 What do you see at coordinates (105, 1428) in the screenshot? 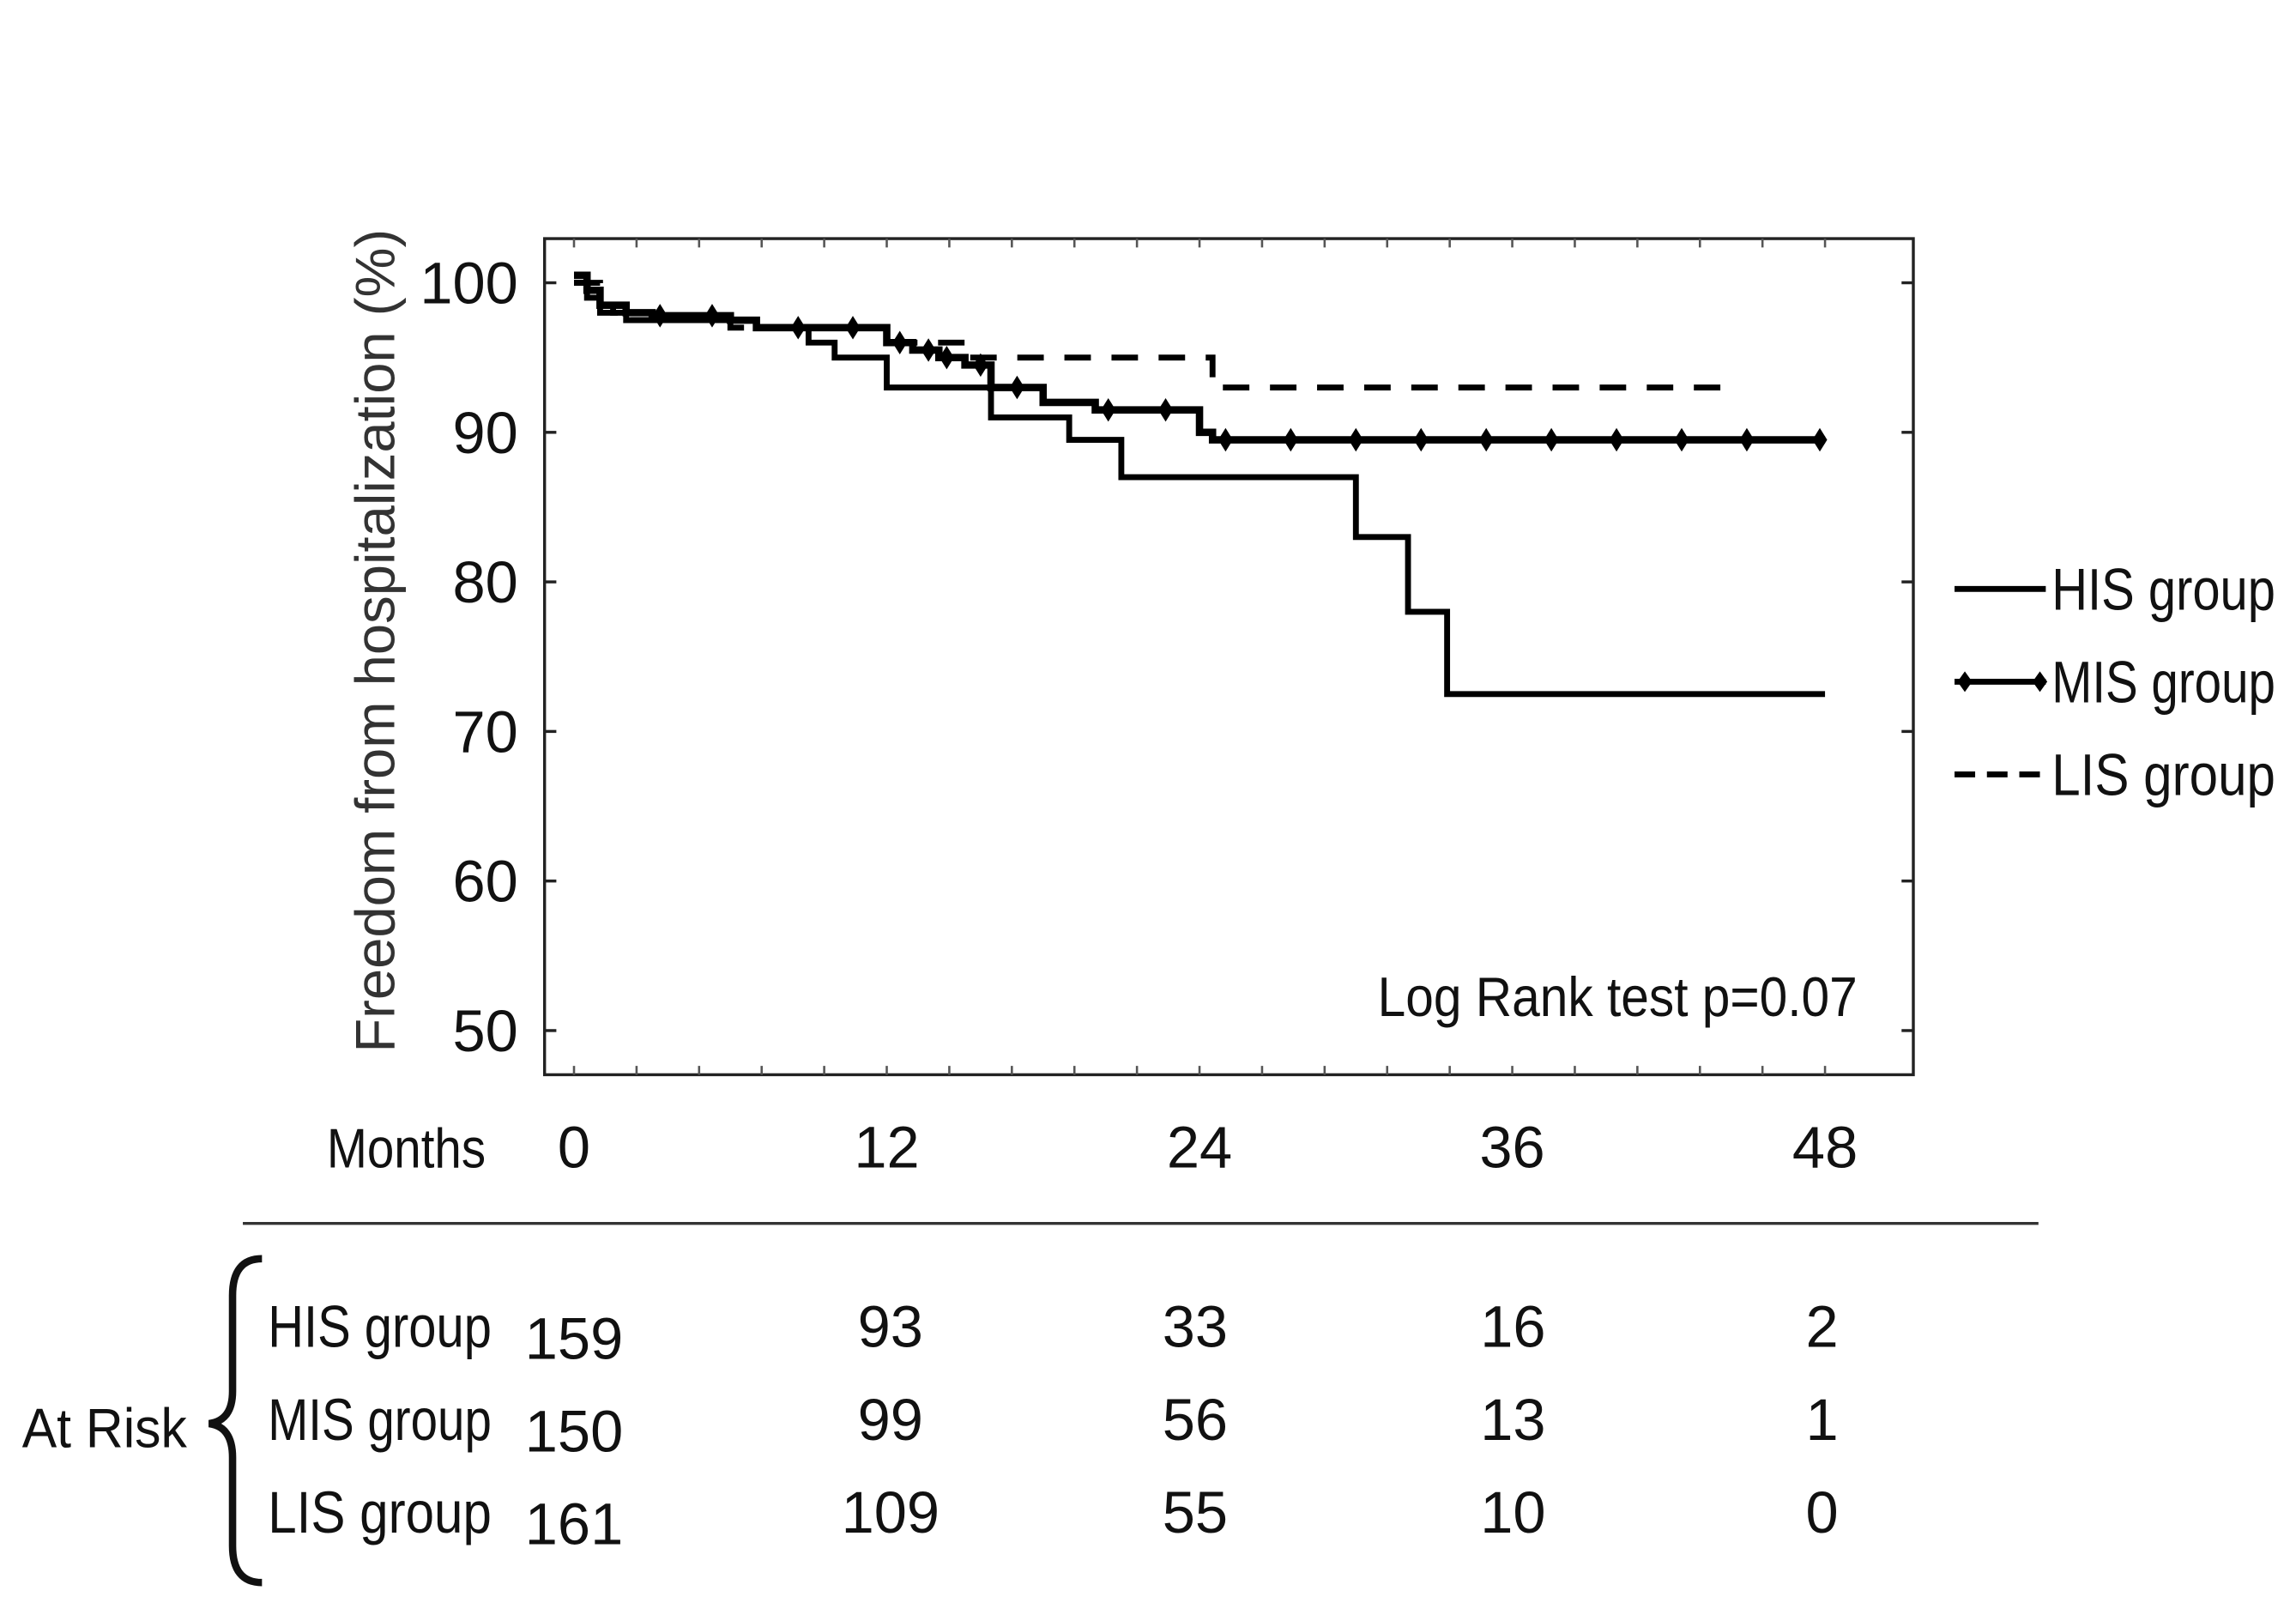
I see `at-risk-label: At Risk` at bounding box center [105, 1428].